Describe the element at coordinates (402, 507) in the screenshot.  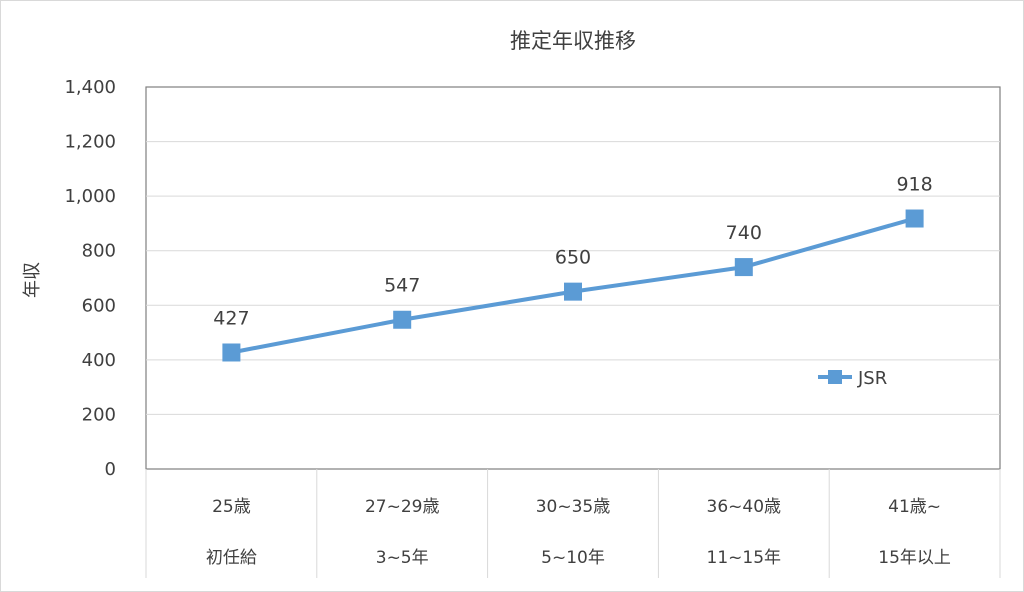
I see `x-category-age: 27~29歳` at that location.